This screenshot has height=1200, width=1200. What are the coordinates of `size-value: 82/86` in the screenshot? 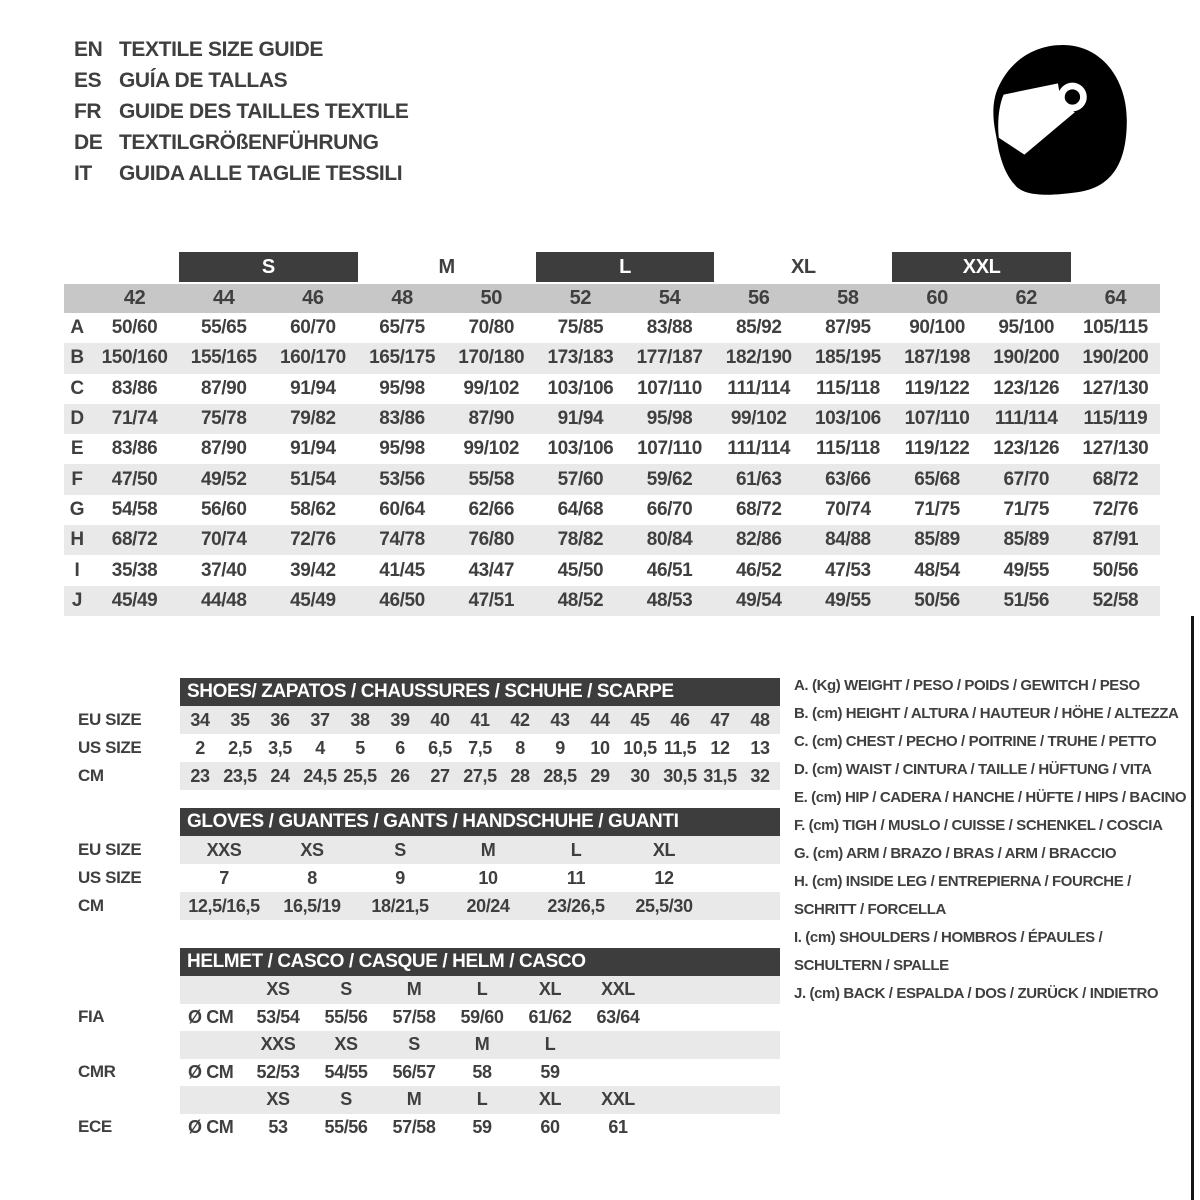 It's located at (758, 540).